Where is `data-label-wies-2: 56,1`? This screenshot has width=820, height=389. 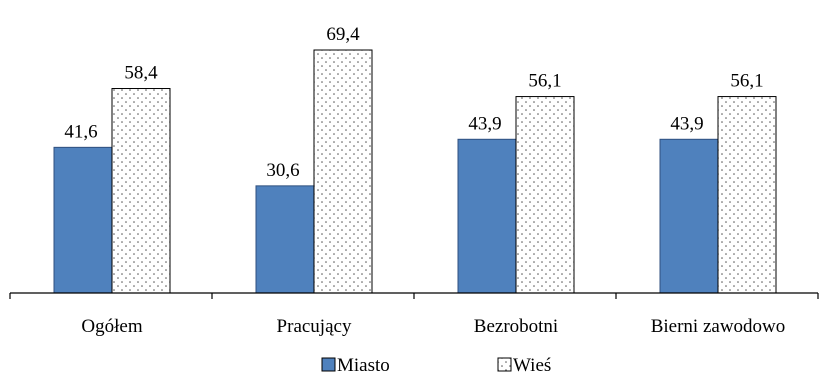
data-label-wies-2: 56,1 is located at coordinates (544, 81).